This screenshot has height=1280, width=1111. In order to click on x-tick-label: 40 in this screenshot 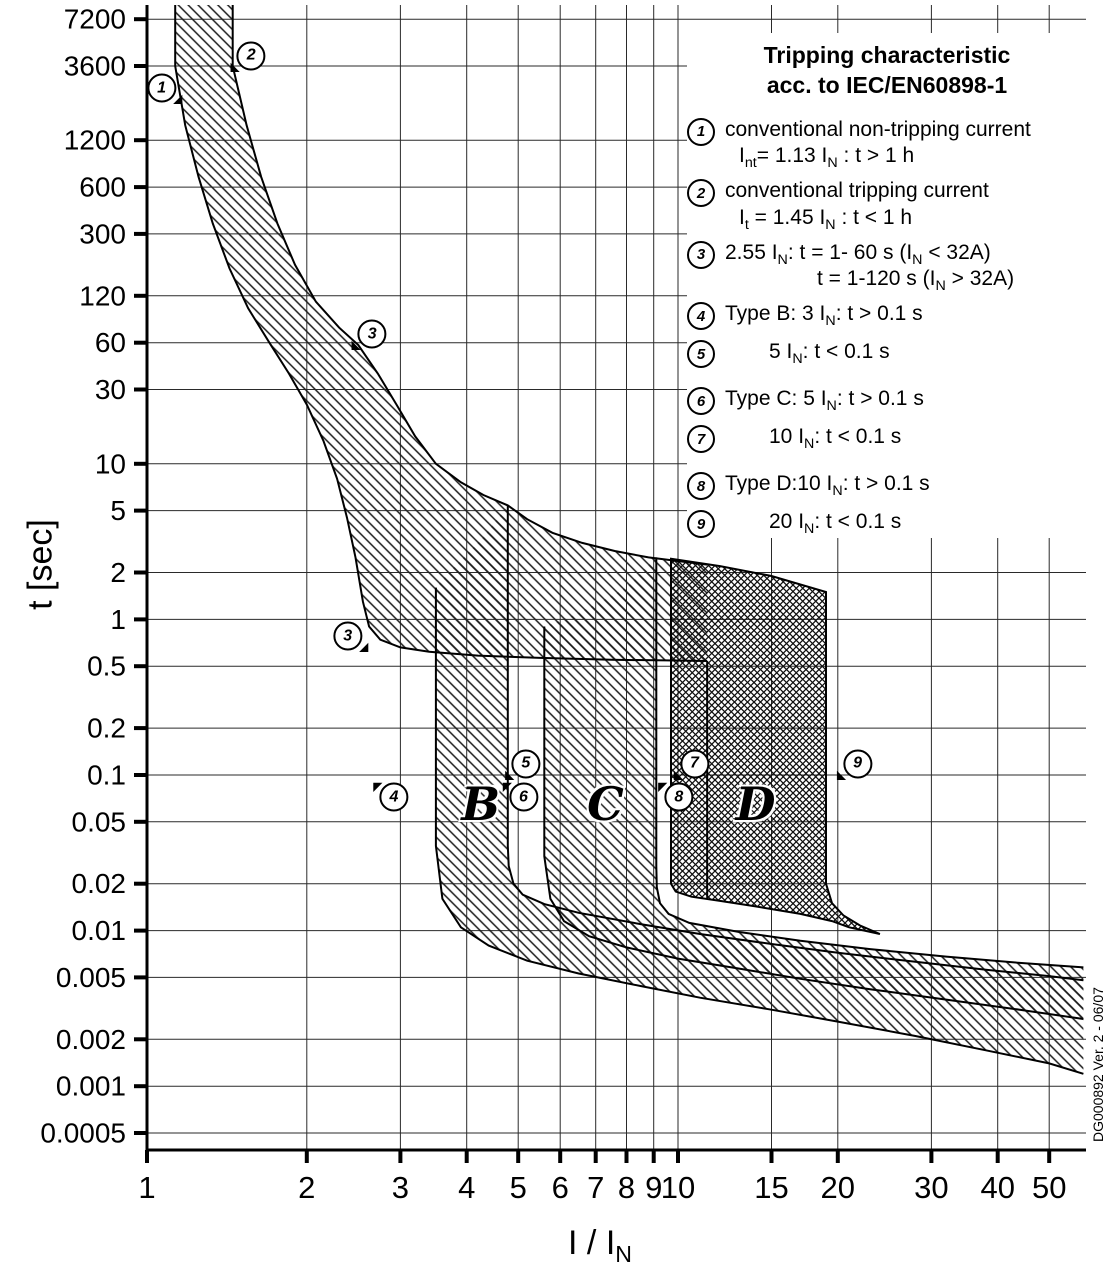, I will do `click(997, 1187)`.